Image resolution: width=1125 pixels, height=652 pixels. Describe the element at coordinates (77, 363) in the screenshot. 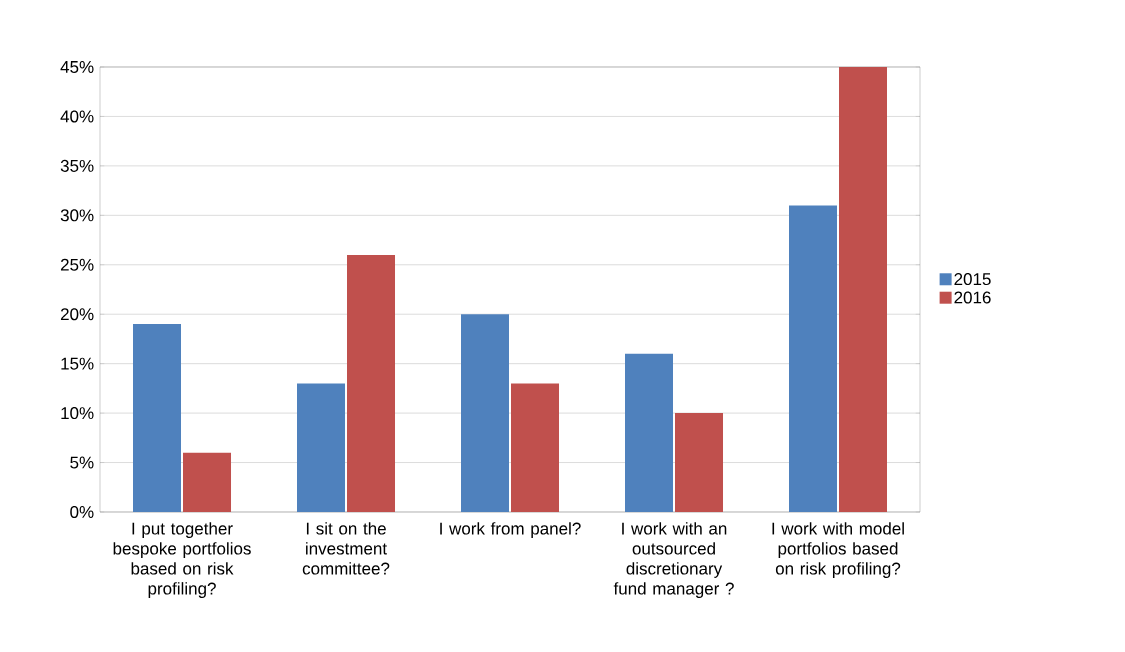

I see `y-tick-label: 15%` at that location.